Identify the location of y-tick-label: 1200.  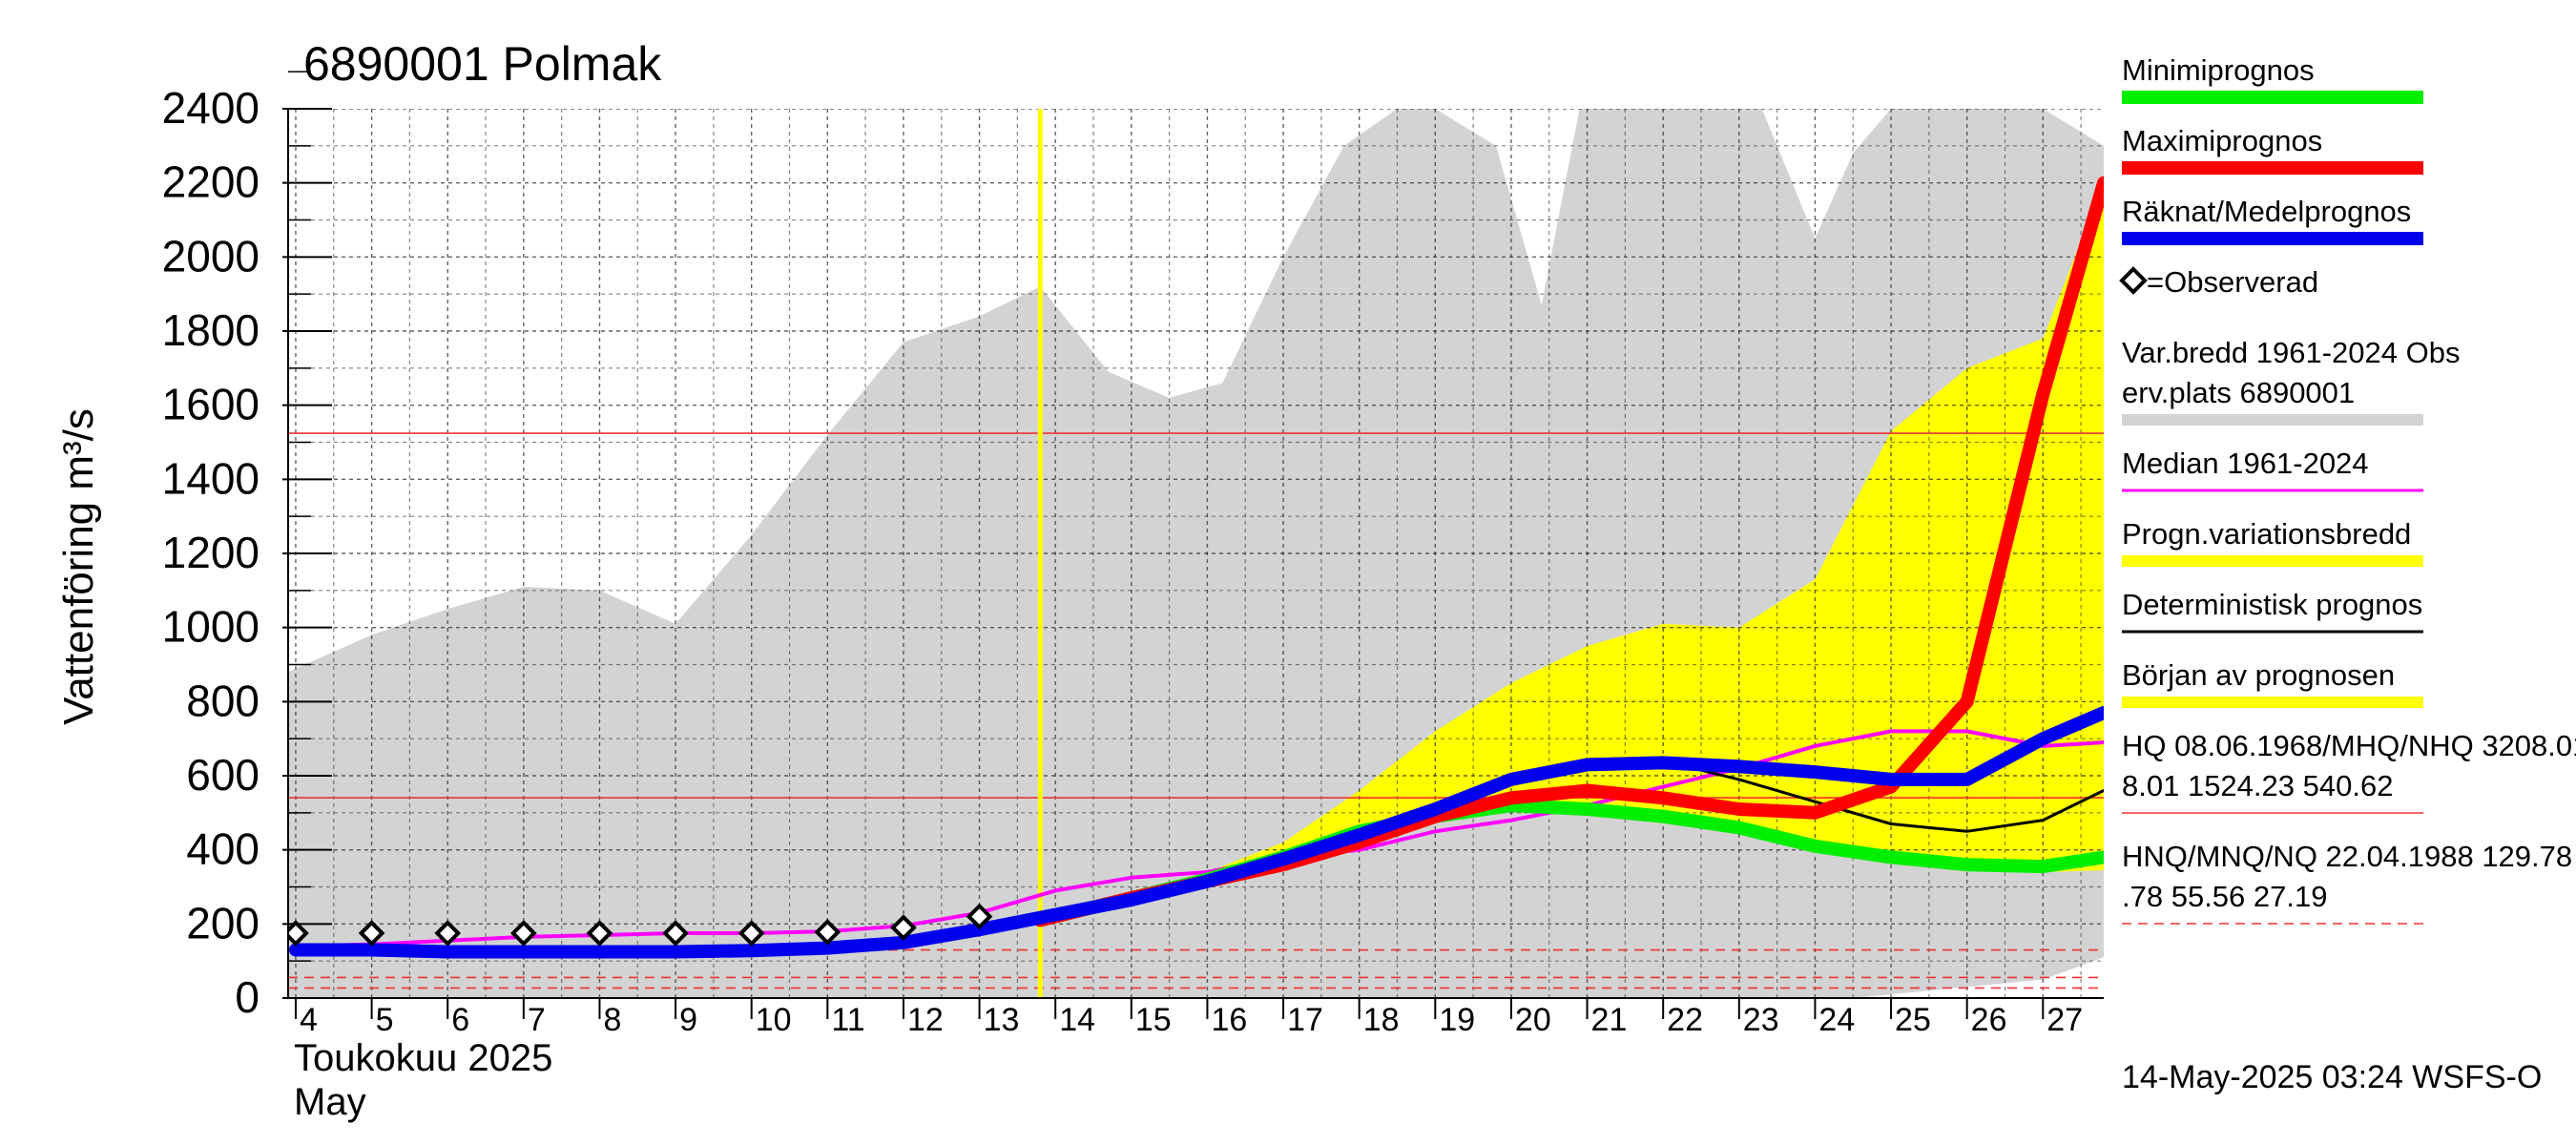
(211, 553).